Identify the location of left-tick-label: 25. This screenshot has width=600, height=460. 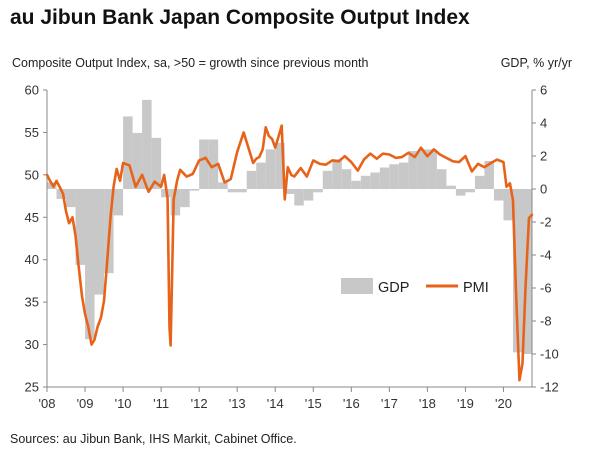
(32, 387).